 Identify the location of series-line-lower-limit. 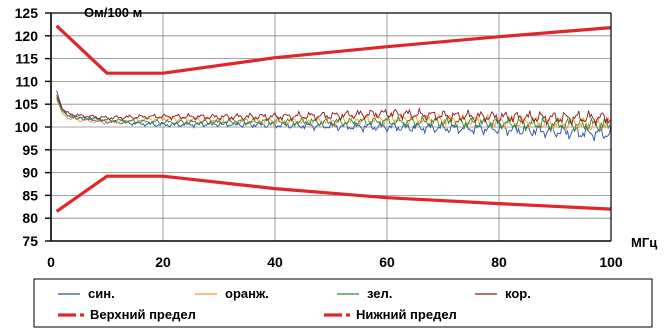
(333, 193).